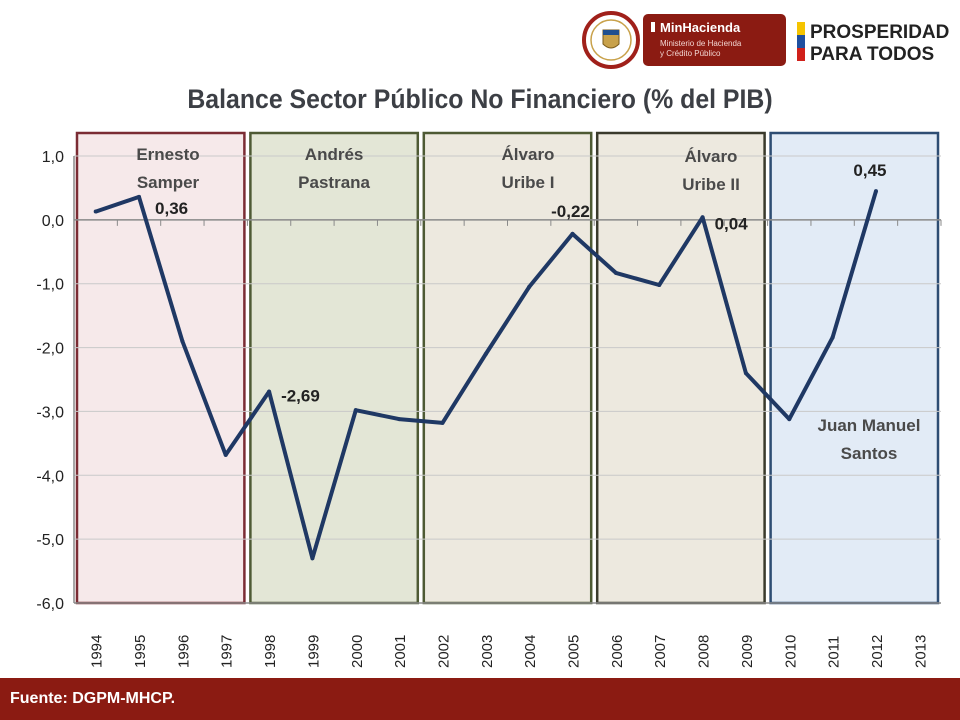 This screenshot has width=960, height=720. Describe the element at coordinates (869, 425) in the screenshot. I see `period-label-santos: Juan Manuel` at that location.